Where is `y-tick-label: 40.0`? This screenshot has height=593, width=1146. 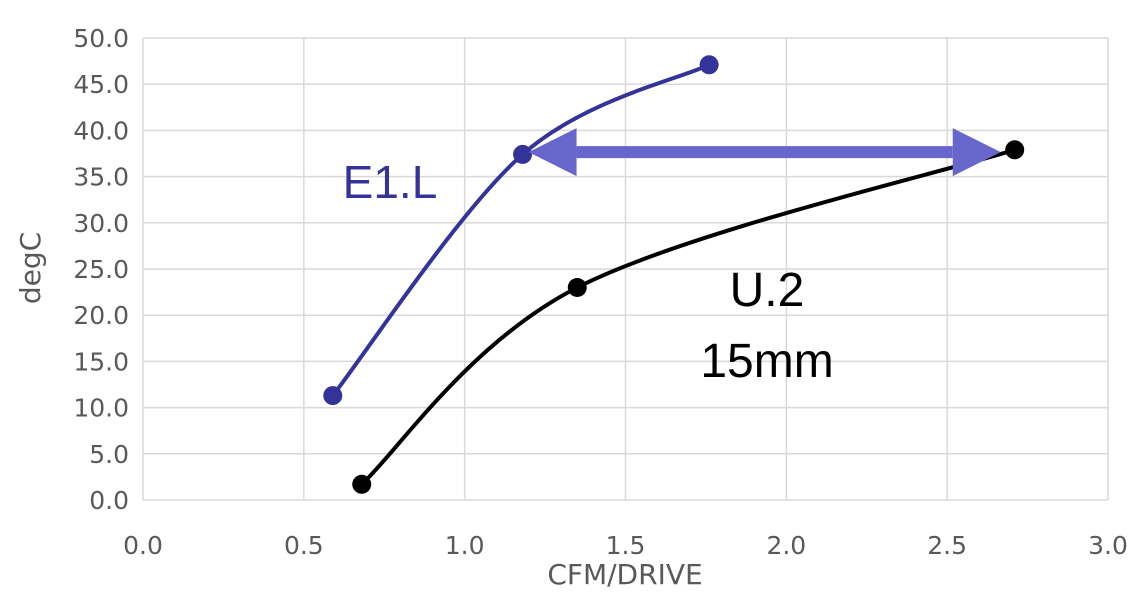 y-tick-label: 40.0 is located at coordinates (101, 130).